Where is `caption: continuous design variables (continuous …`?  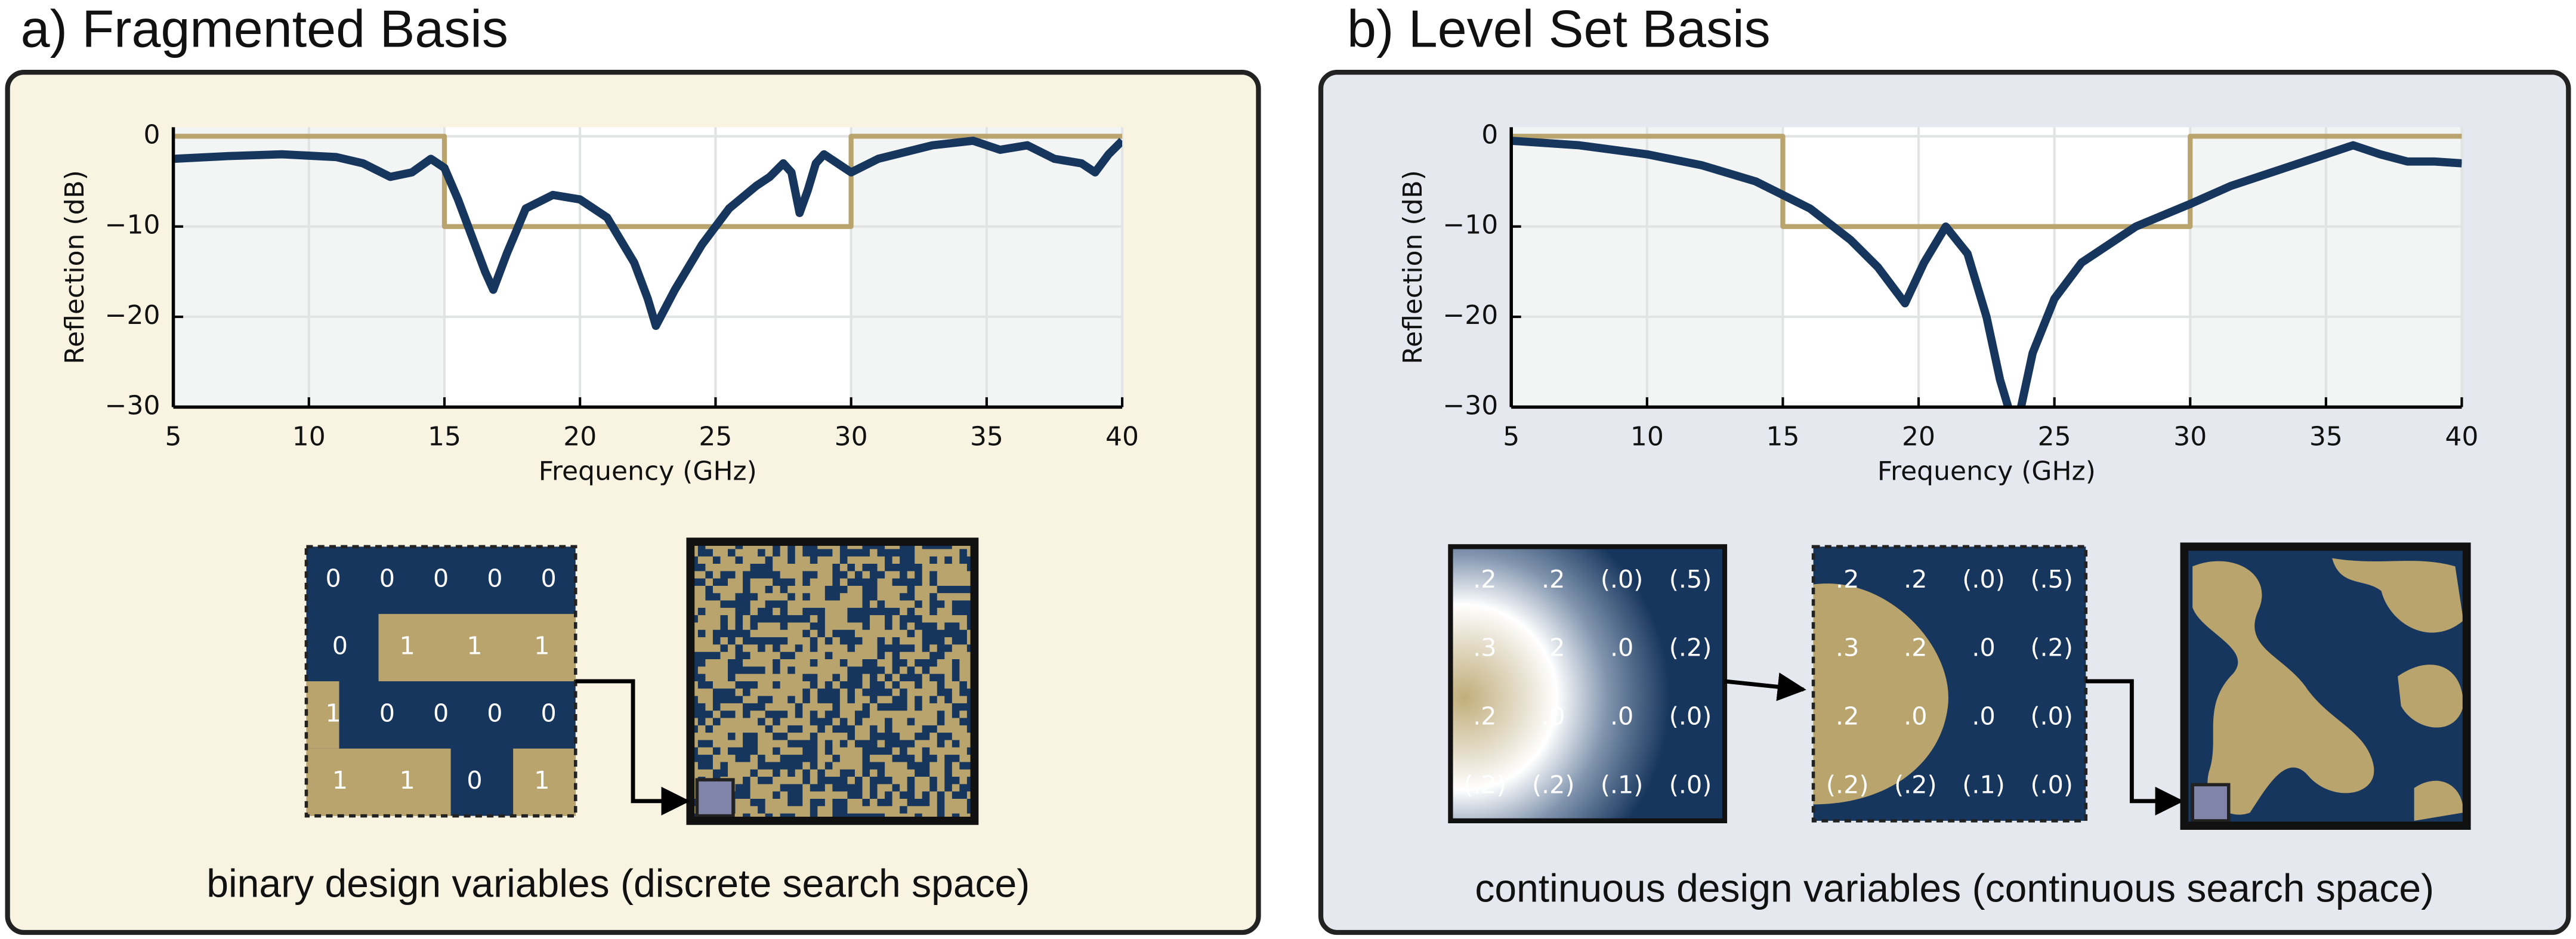
caption: continuous design variables (continuous … is located at coordinates (1954, 888).